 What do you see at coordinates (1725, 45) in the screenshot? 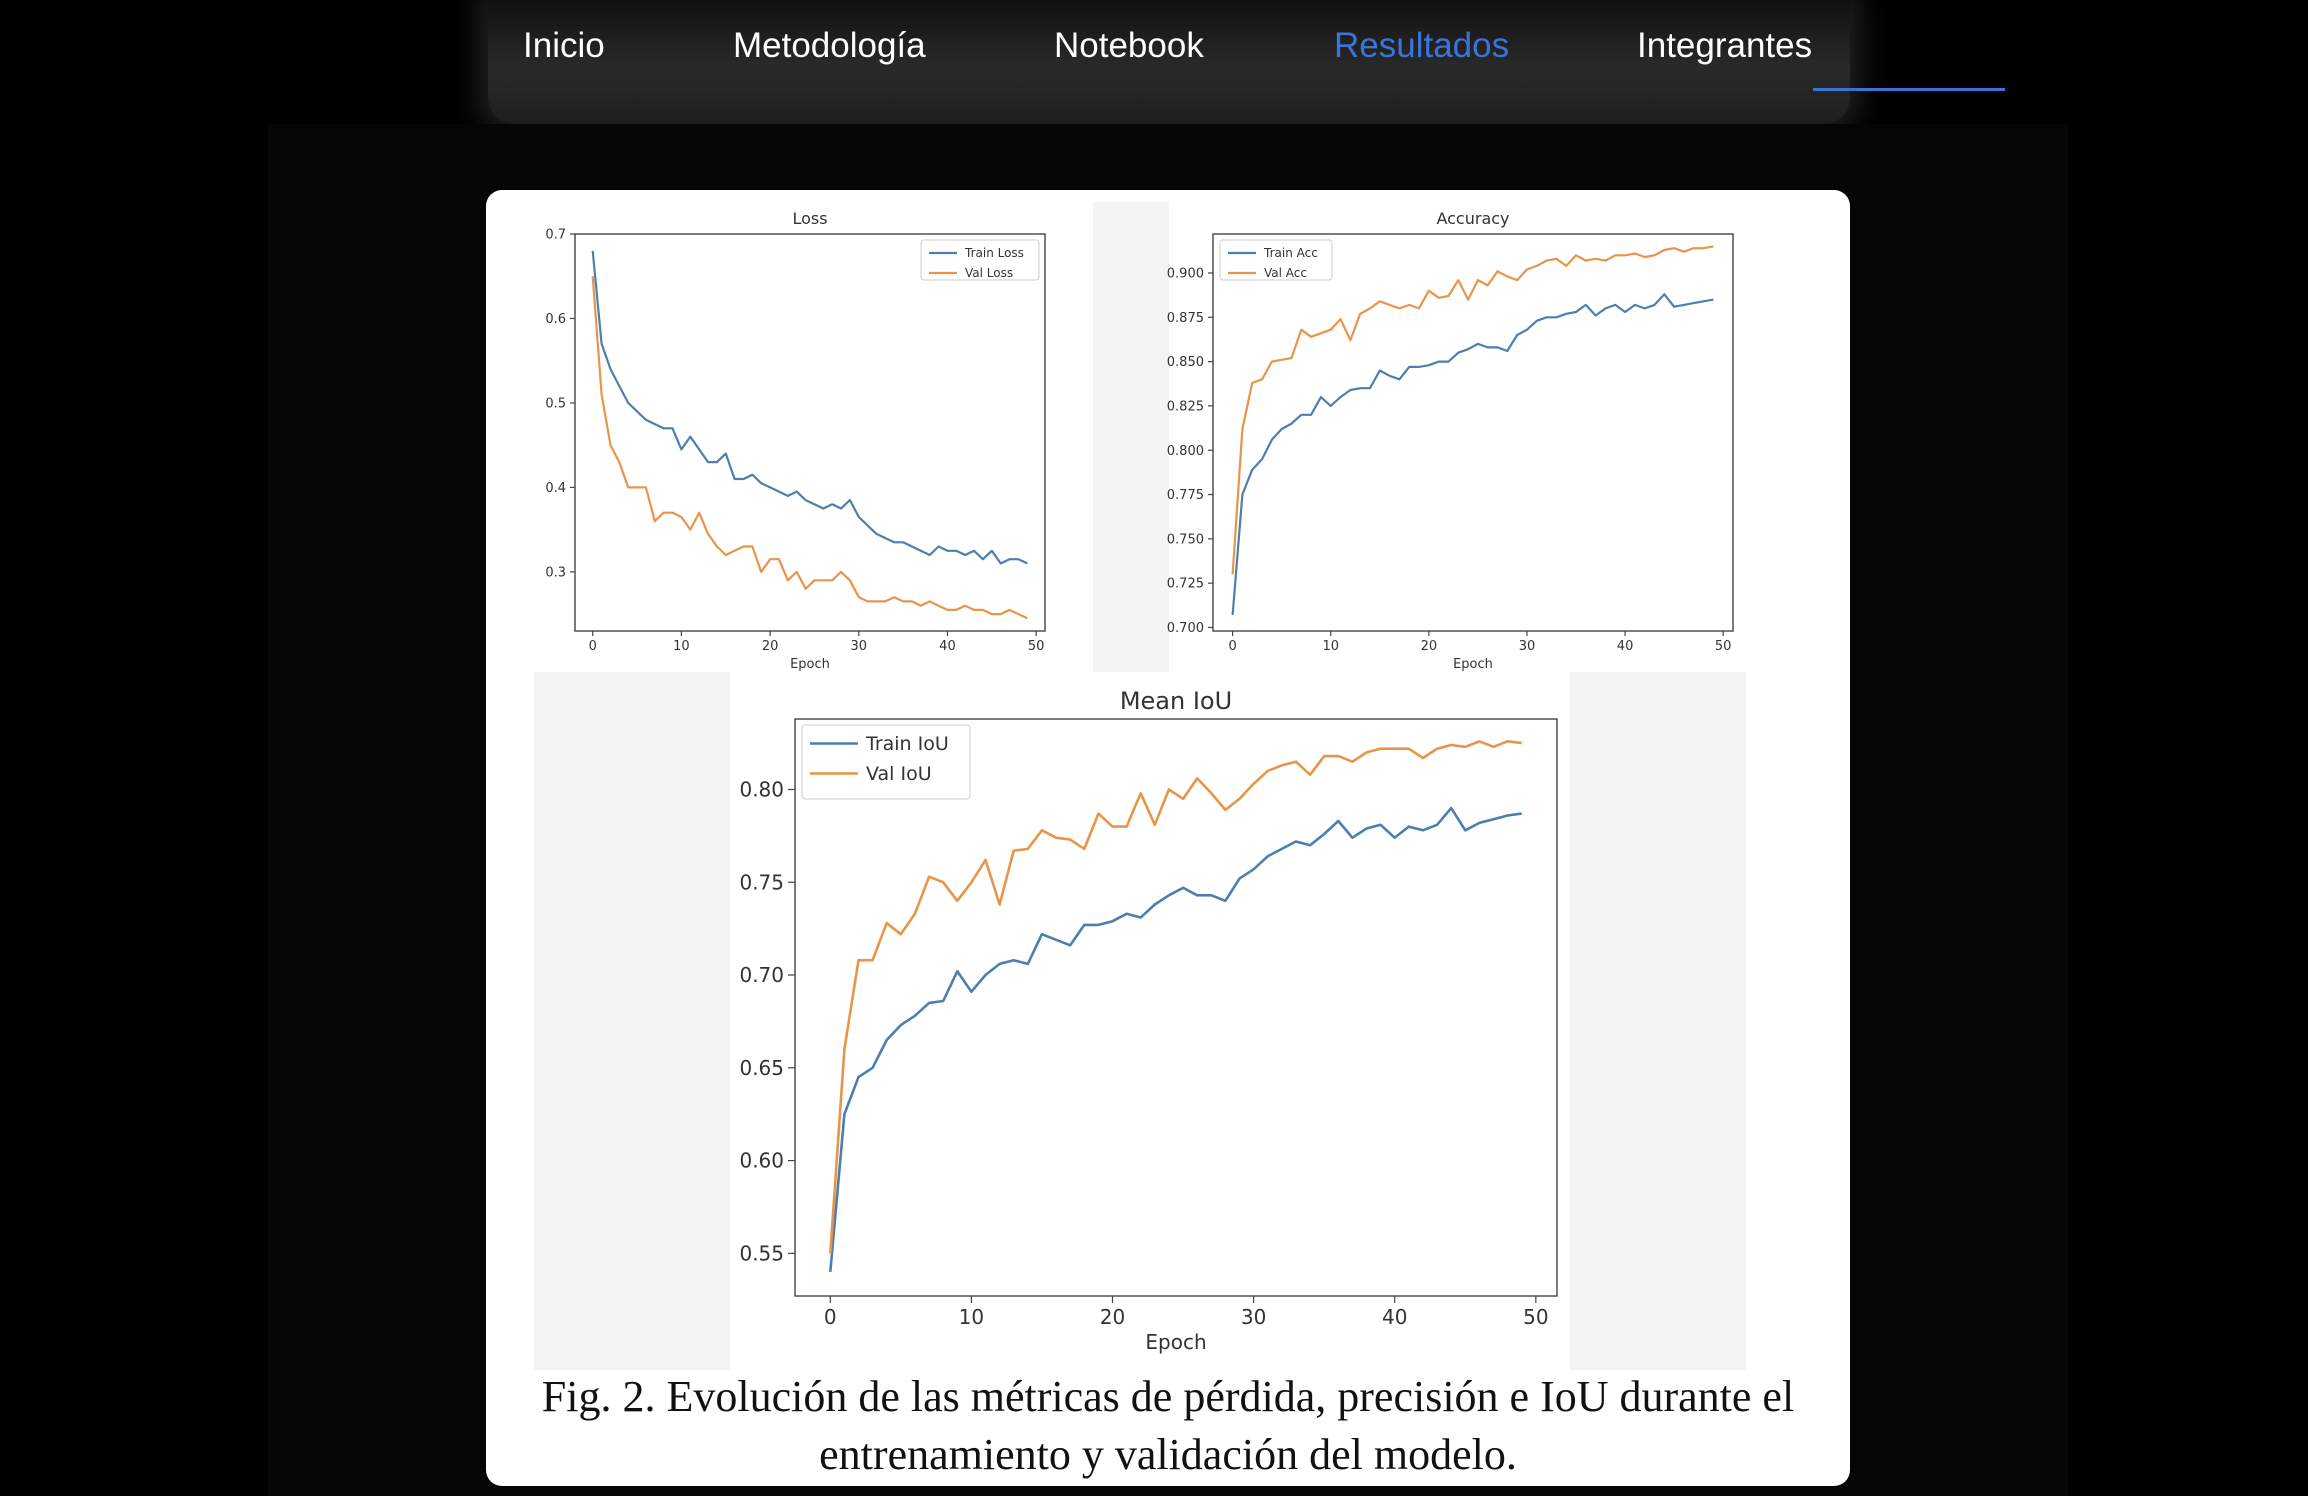
I see `nav-link-integrantes: Integrantes` at bounding box center [1725, 45].